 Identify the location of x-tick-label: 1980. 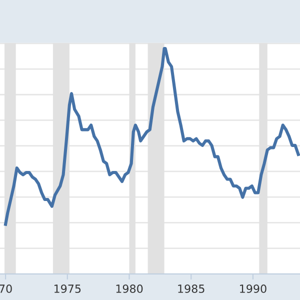
(129, 288).